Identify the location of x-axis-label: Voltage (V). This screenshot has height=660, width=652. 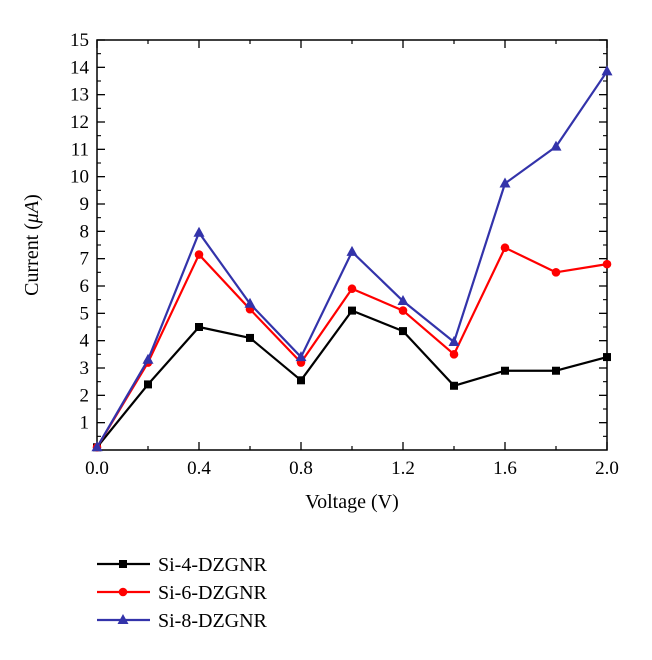
(352, 502).